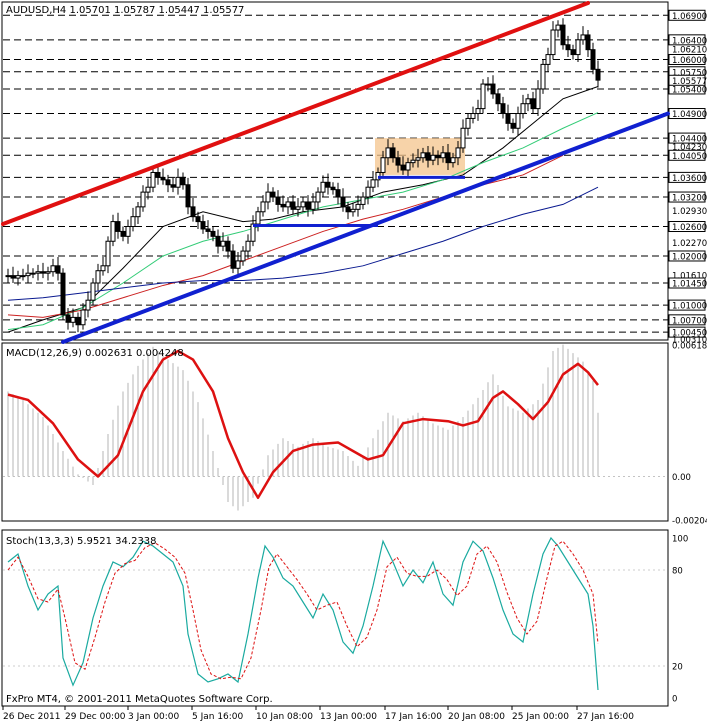  I want to click on current-price-box, so click(687, 80).